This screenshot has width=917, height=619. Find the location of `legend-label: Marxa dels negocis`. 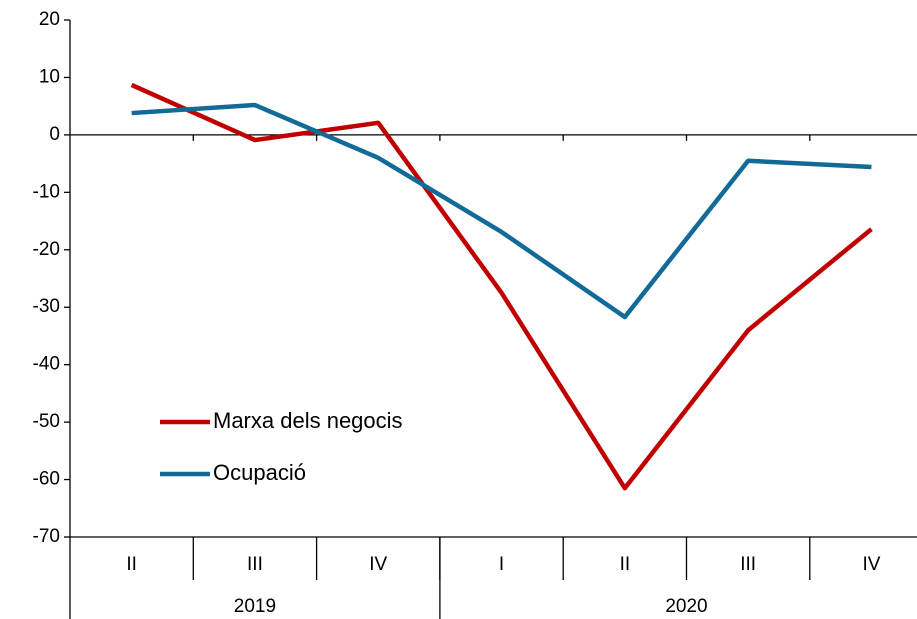

legend-label: Marxa dels negocis is located at coordinates (308, 420).